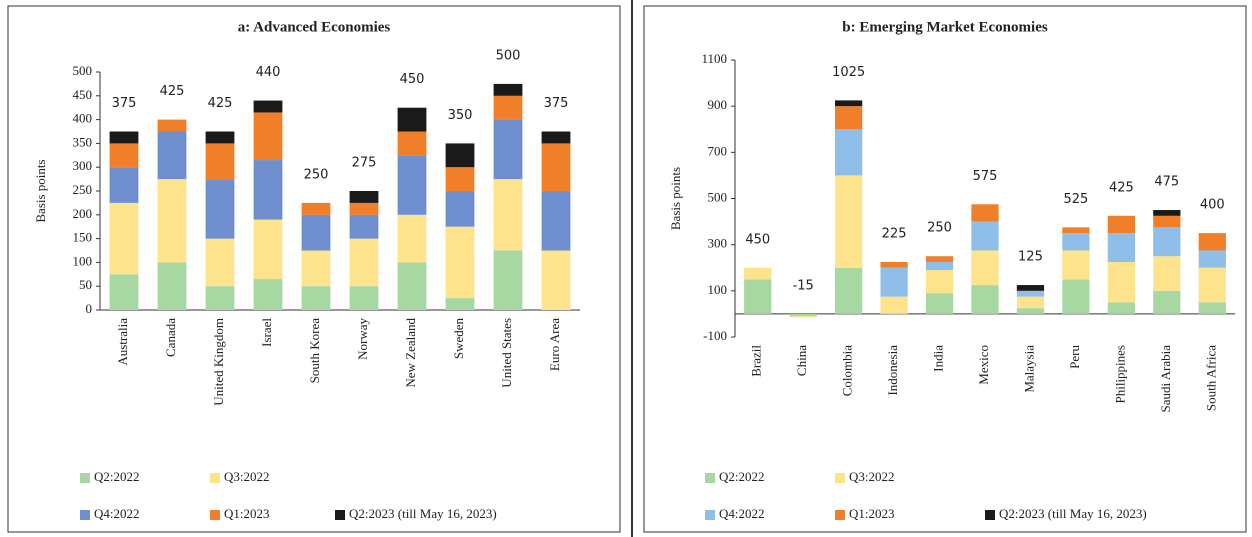 The width and height of the screenshot is (1252, 537). What do you see at coordinates (314, 351) in the screenshot?
I see `x-tick-label: South Korea` at bounding box center [314, 351].